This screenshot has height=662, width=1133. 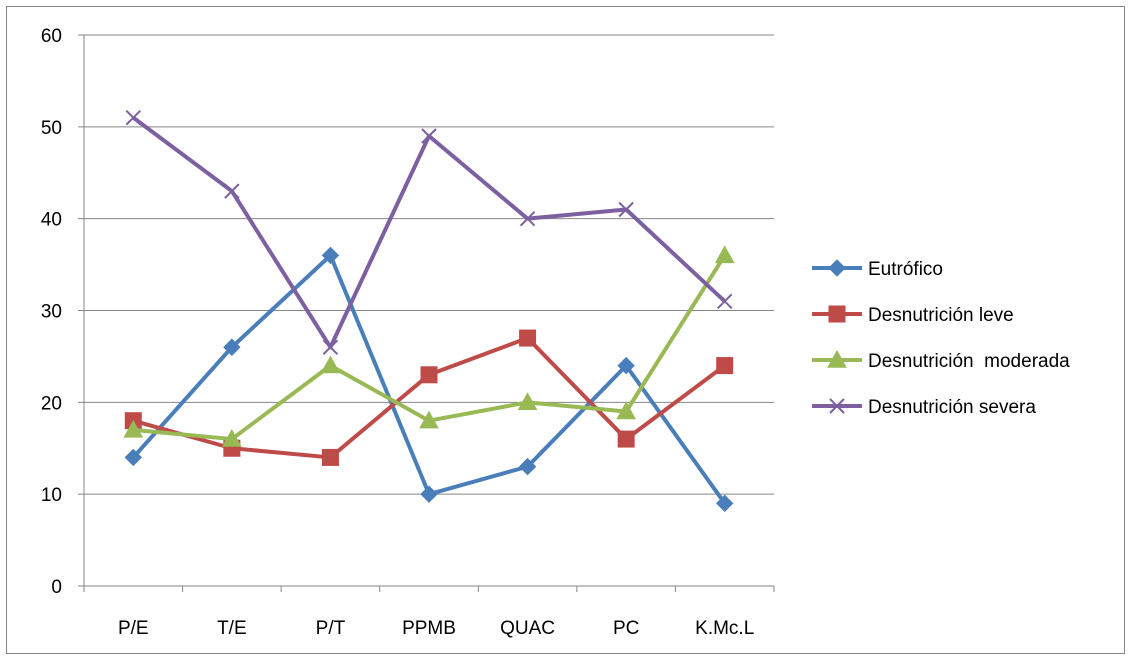 I want to click on y-tick-label: 40, so click(x=51, y=220).